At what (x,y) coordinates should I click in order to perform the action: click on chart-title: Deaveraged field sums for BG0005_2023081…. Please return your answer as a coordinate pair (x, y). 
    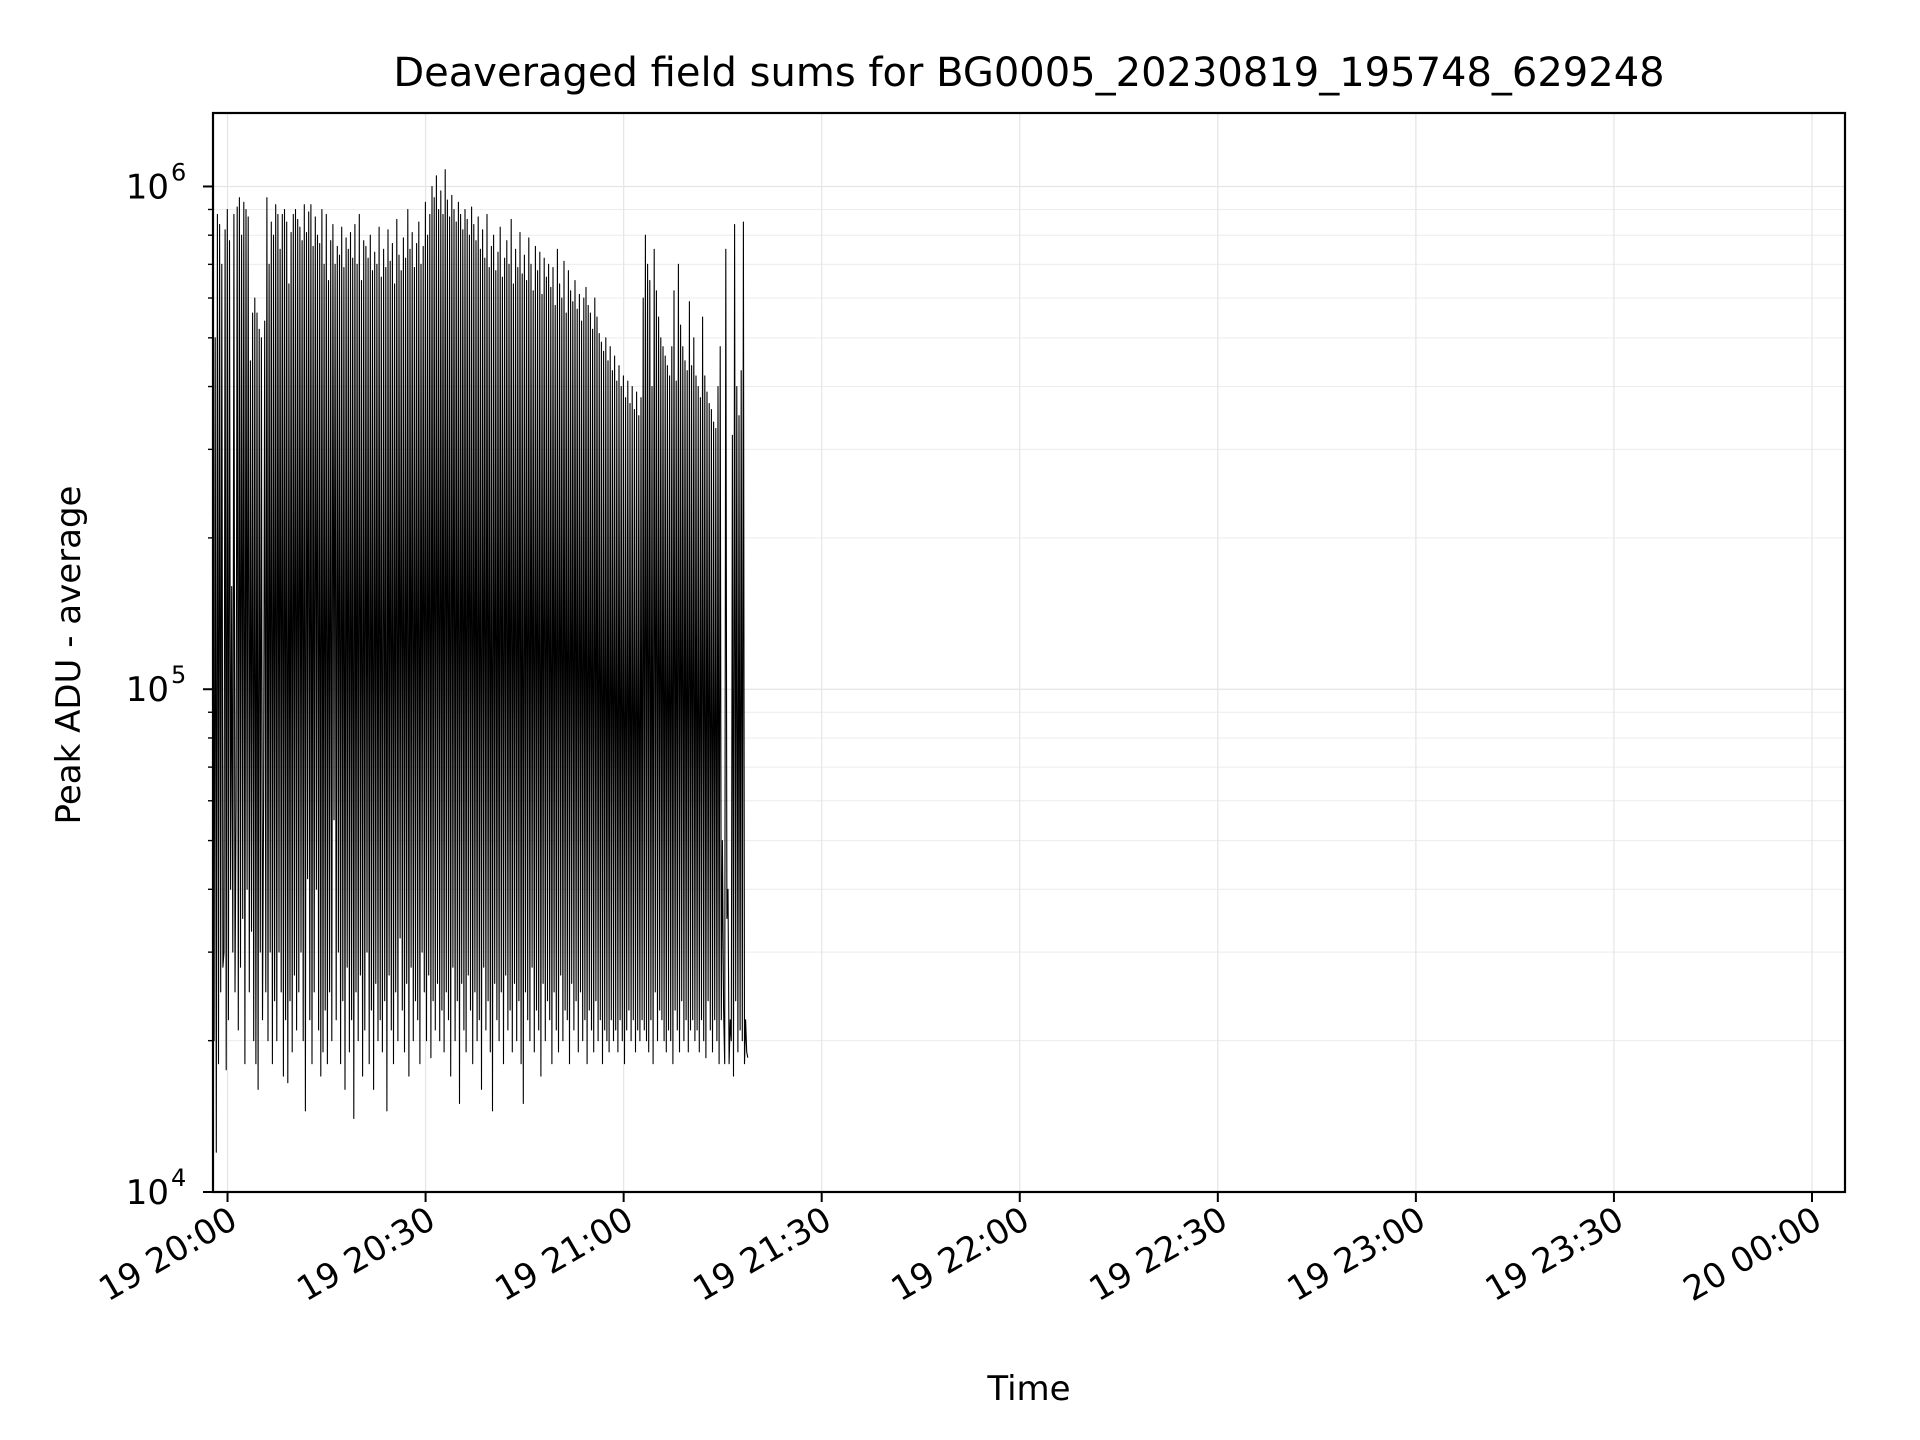
    Looking at the image, I should click on (1028, 73).